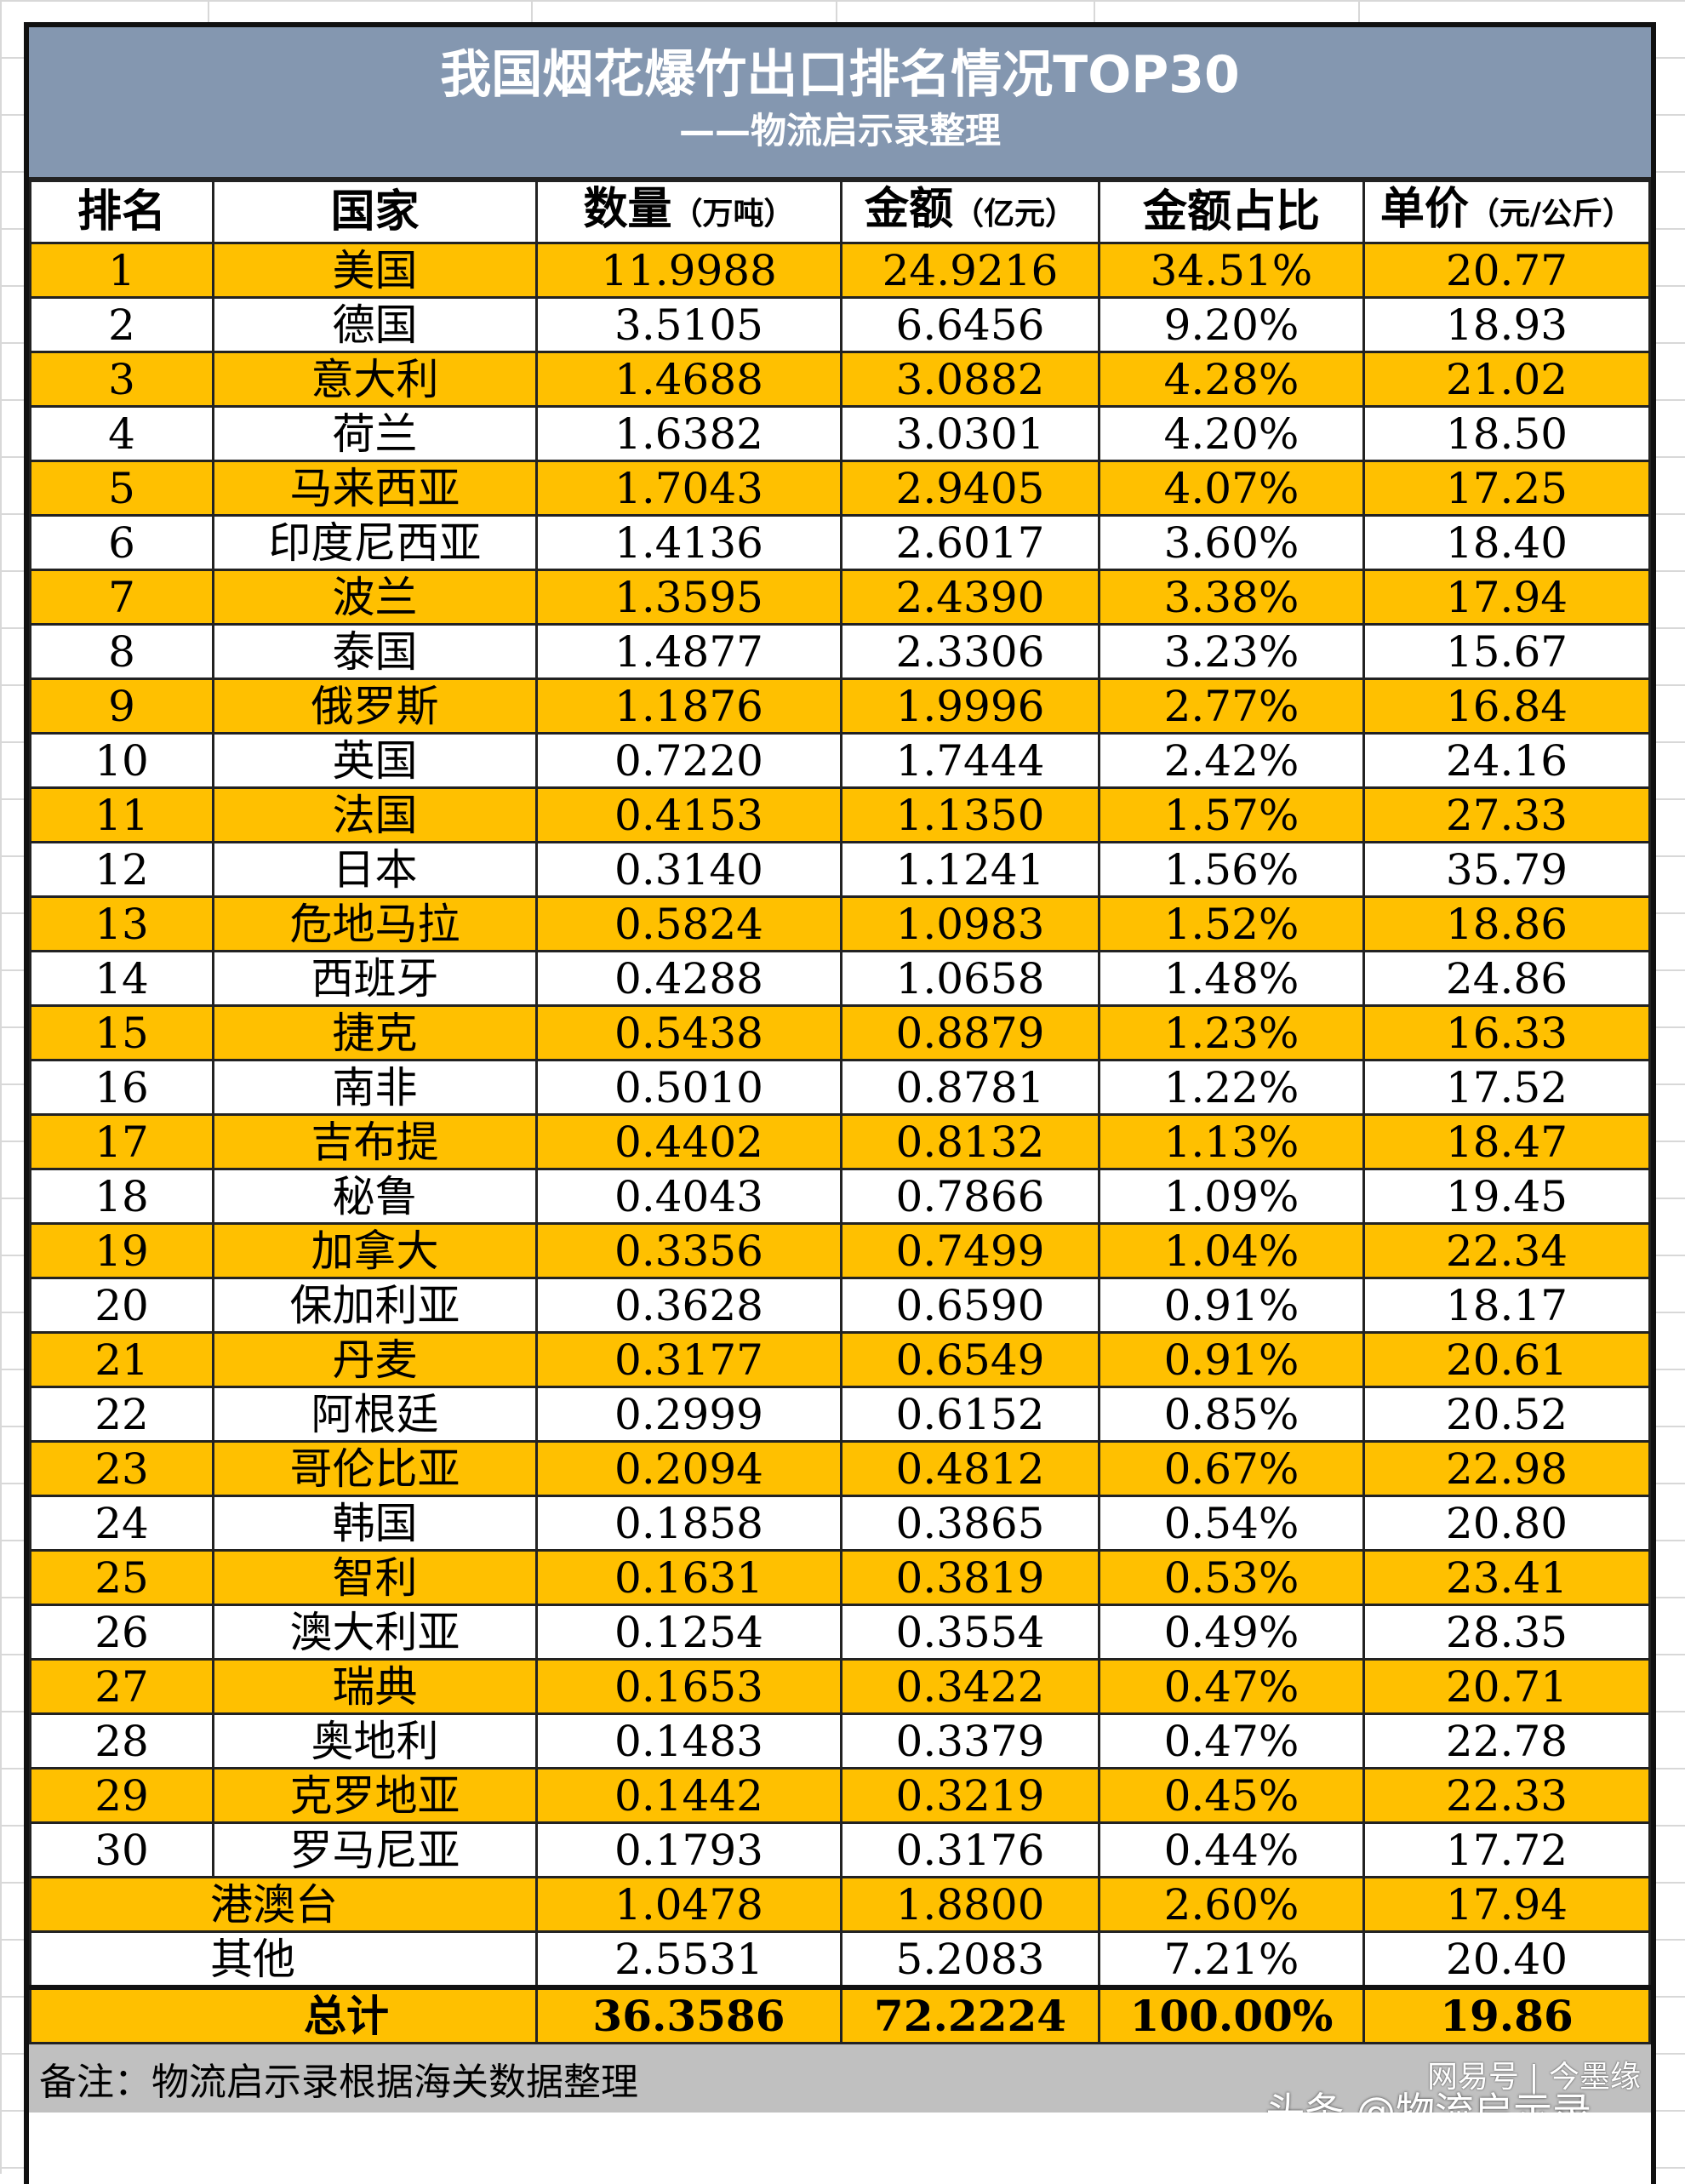 The width and height of the screenshot is (1685, 2184). What do you see at coordinates (121, 1414) in the screenshot?
I see `rank-cell: 22` at bounding box center [121, 1414].